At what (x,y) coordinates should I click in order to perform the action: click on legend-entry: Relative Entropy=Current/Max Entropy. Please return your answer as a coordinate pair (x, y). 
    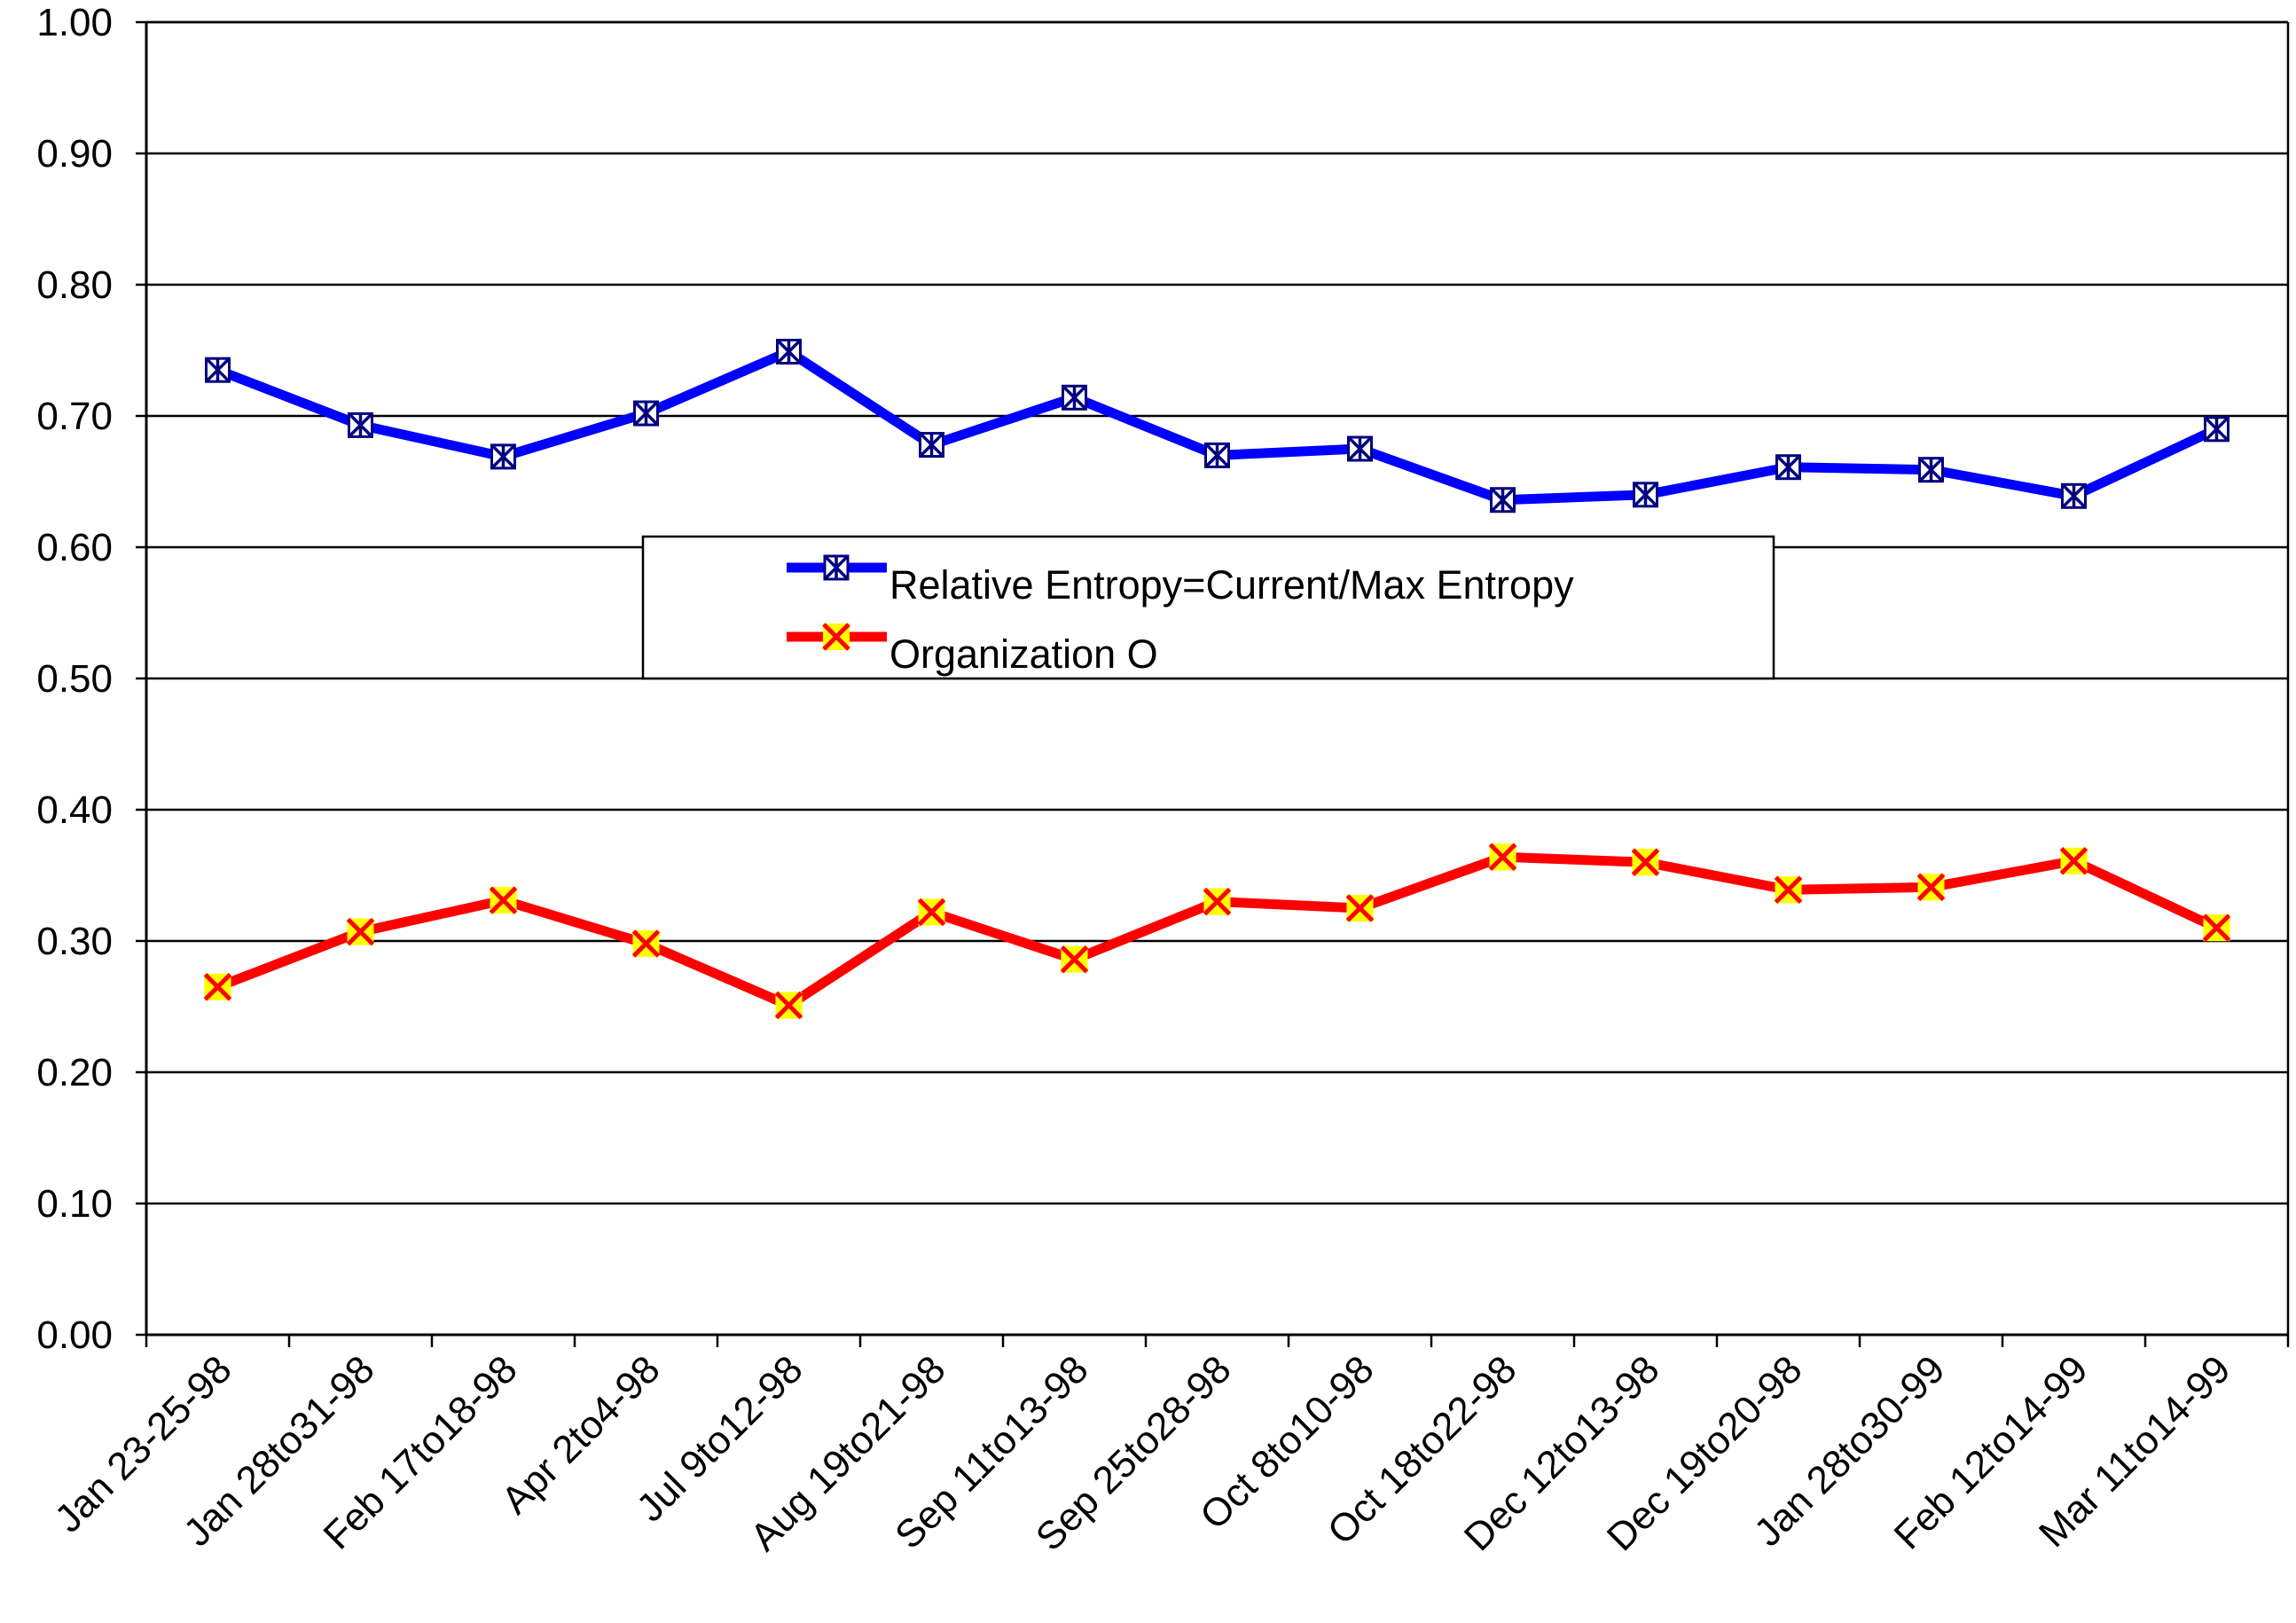
    Looking at the image, I should click on (1180, 581).